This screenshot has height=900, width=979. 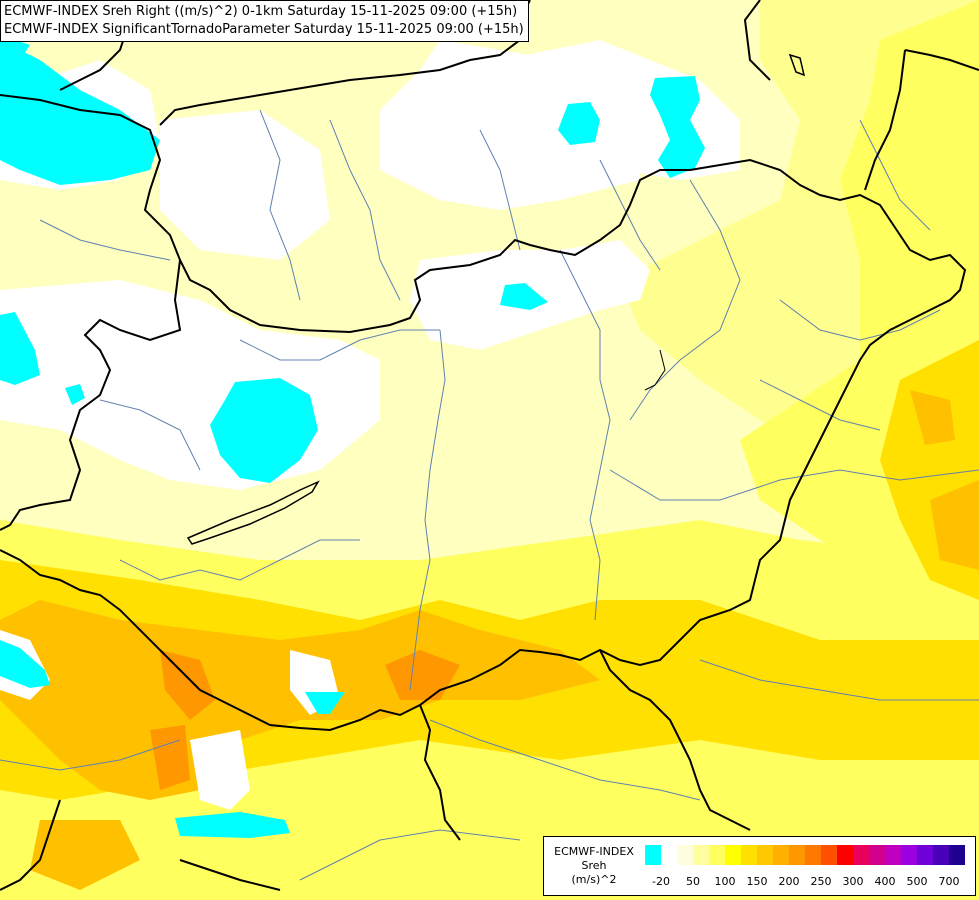 What do you see at coordinates (954, 525) in the screenshot?
I see `field-orange-east` at bounding box center [954, 525].